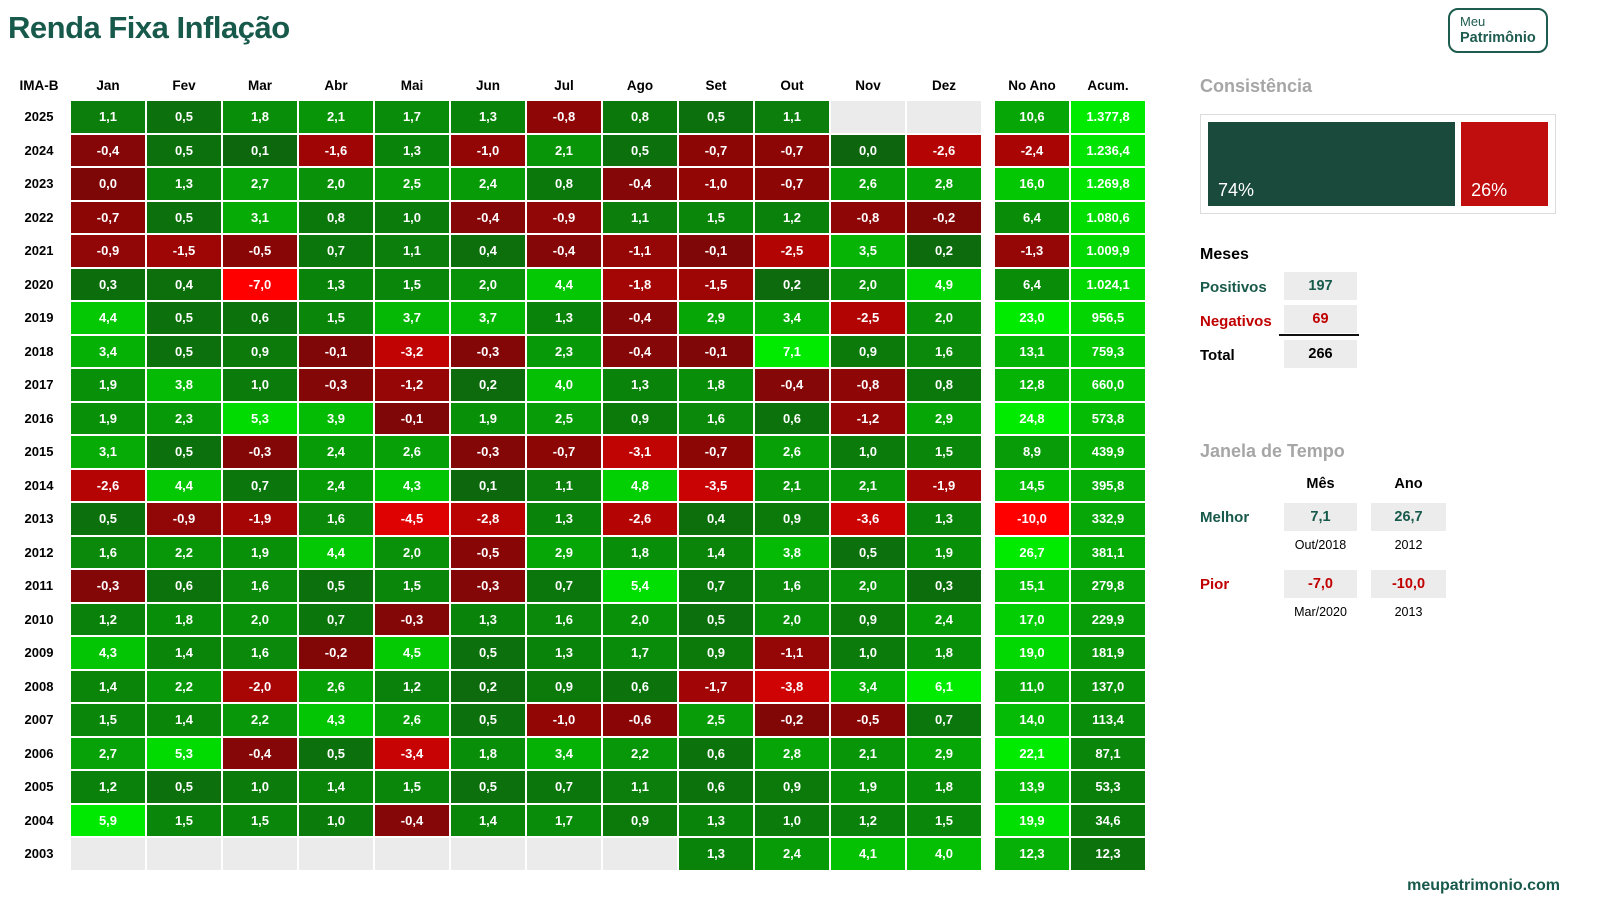 The image size is (1600, 921). What do you see at coordinates (1032, 787) in the screenshot?
I see `no-ano-cell: 13,9` at bounding box center [1032, 787].